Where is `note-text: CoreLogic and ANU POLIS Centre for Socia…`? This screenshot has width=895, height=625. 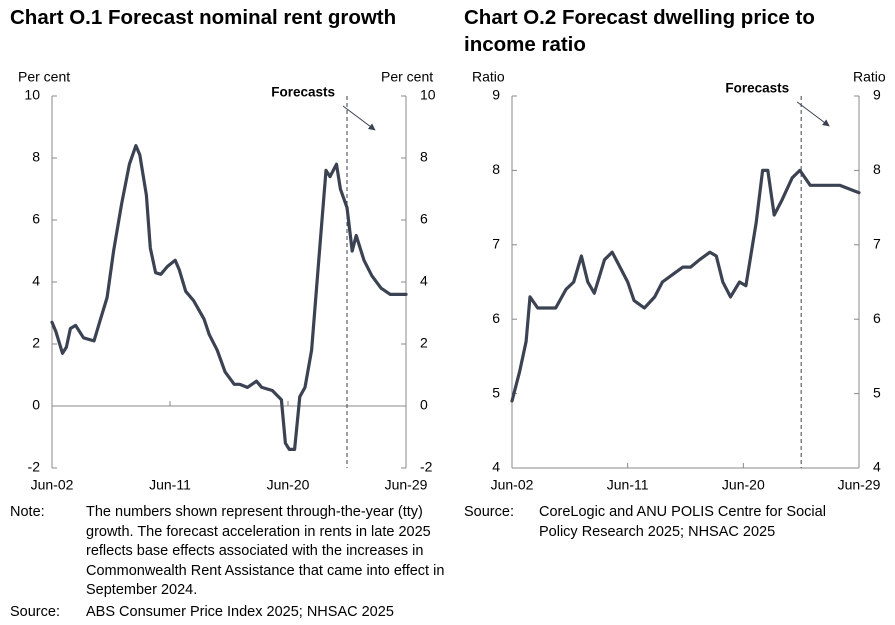
note-text: CoreLogic and ANU POLIS Centre for Socia… is located at coordinates (682, 522).